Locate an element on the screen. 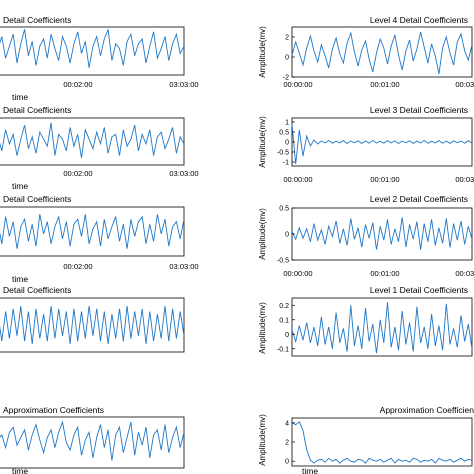 The width and height of the screenshot is (474, 474). panel-left-4: Detail Coefficients is located at coordinates (92, 319).